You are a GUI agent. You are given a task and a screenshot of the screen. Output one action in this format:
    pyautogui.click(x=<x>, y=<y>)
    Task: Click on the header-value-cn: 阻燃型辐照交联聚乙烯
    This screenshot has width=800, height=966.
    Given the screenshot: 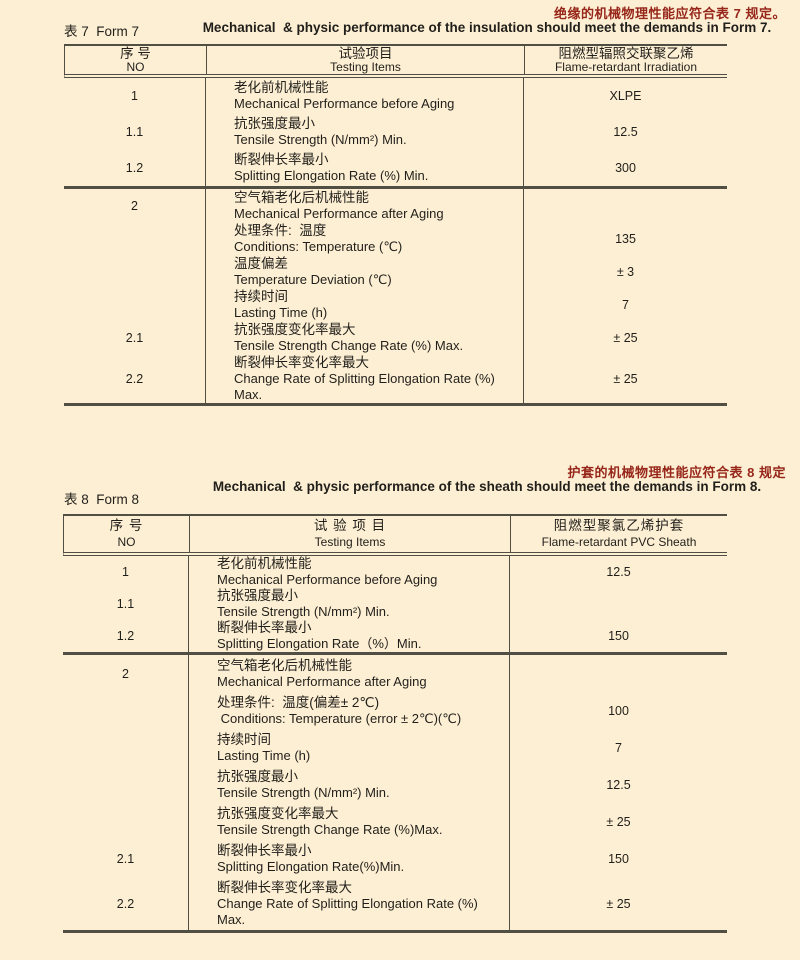 What is the action you would take?
    pyautogui.click(x=626, y=53)
    